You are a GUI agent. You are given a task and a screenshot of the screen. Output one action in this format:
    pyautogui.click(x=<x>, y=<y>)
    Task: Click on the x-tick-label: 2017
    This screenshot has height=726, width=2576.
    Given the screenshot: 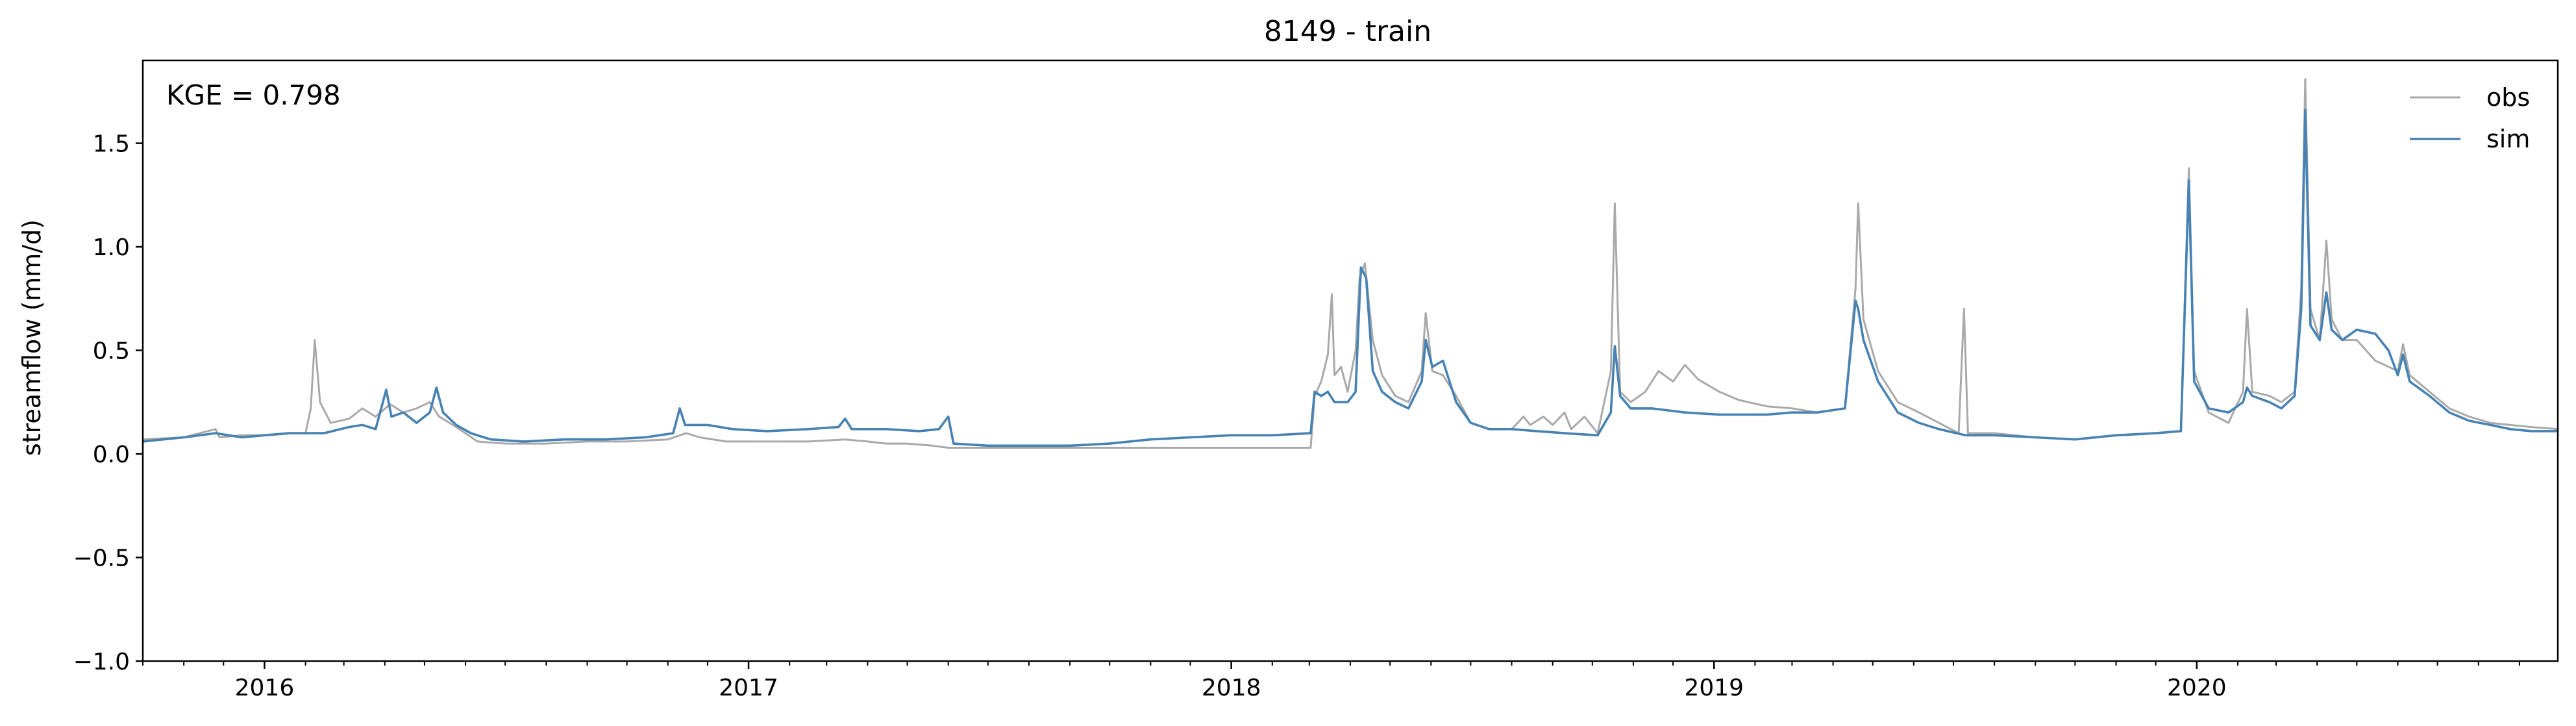 What is the action you would take?
    pyautogui.click(x=748, y=688)
    